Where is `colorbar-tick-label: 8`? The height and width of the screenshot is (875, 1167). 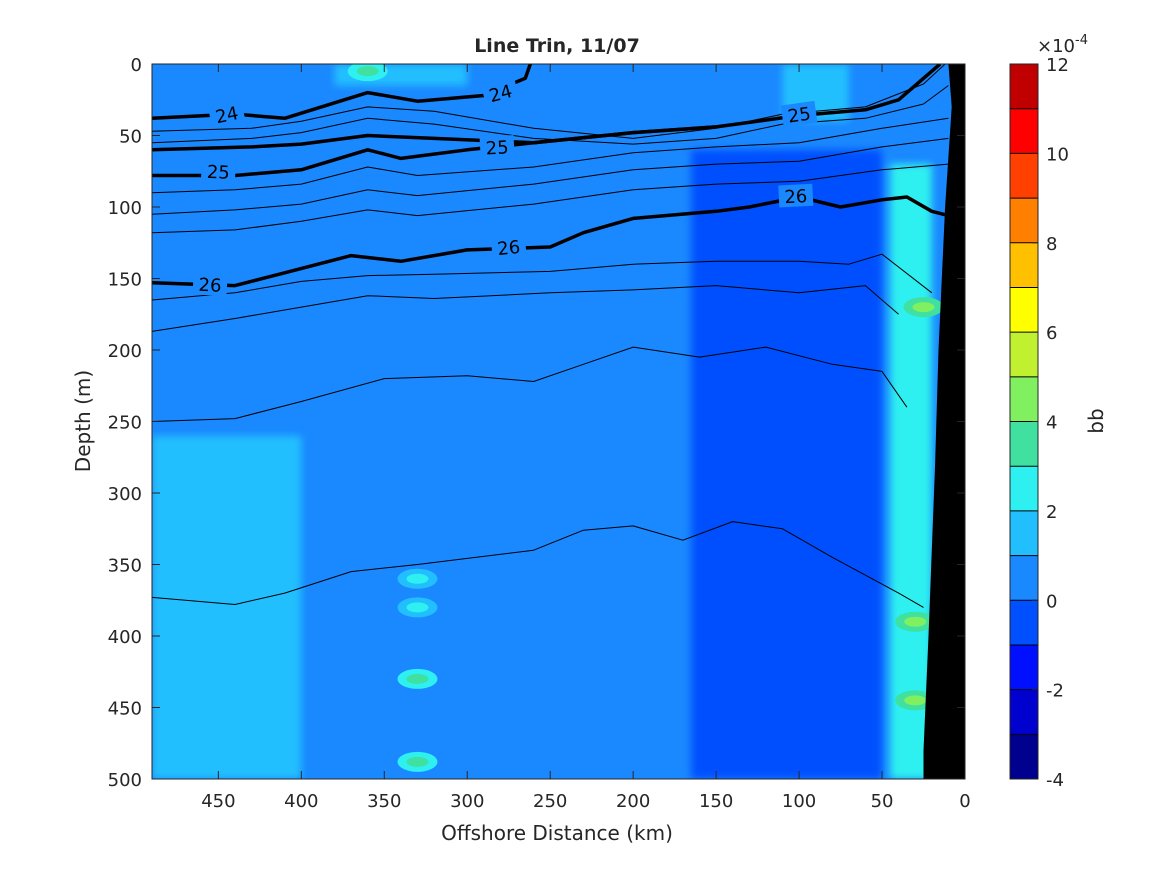 colorbar-tick-label: 8 is located at coordinates (1051, 244).